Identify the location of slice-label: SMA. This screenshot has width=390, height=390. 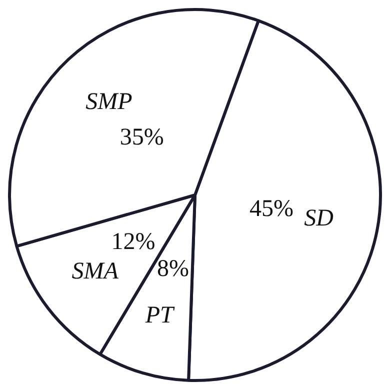
(95, 271).